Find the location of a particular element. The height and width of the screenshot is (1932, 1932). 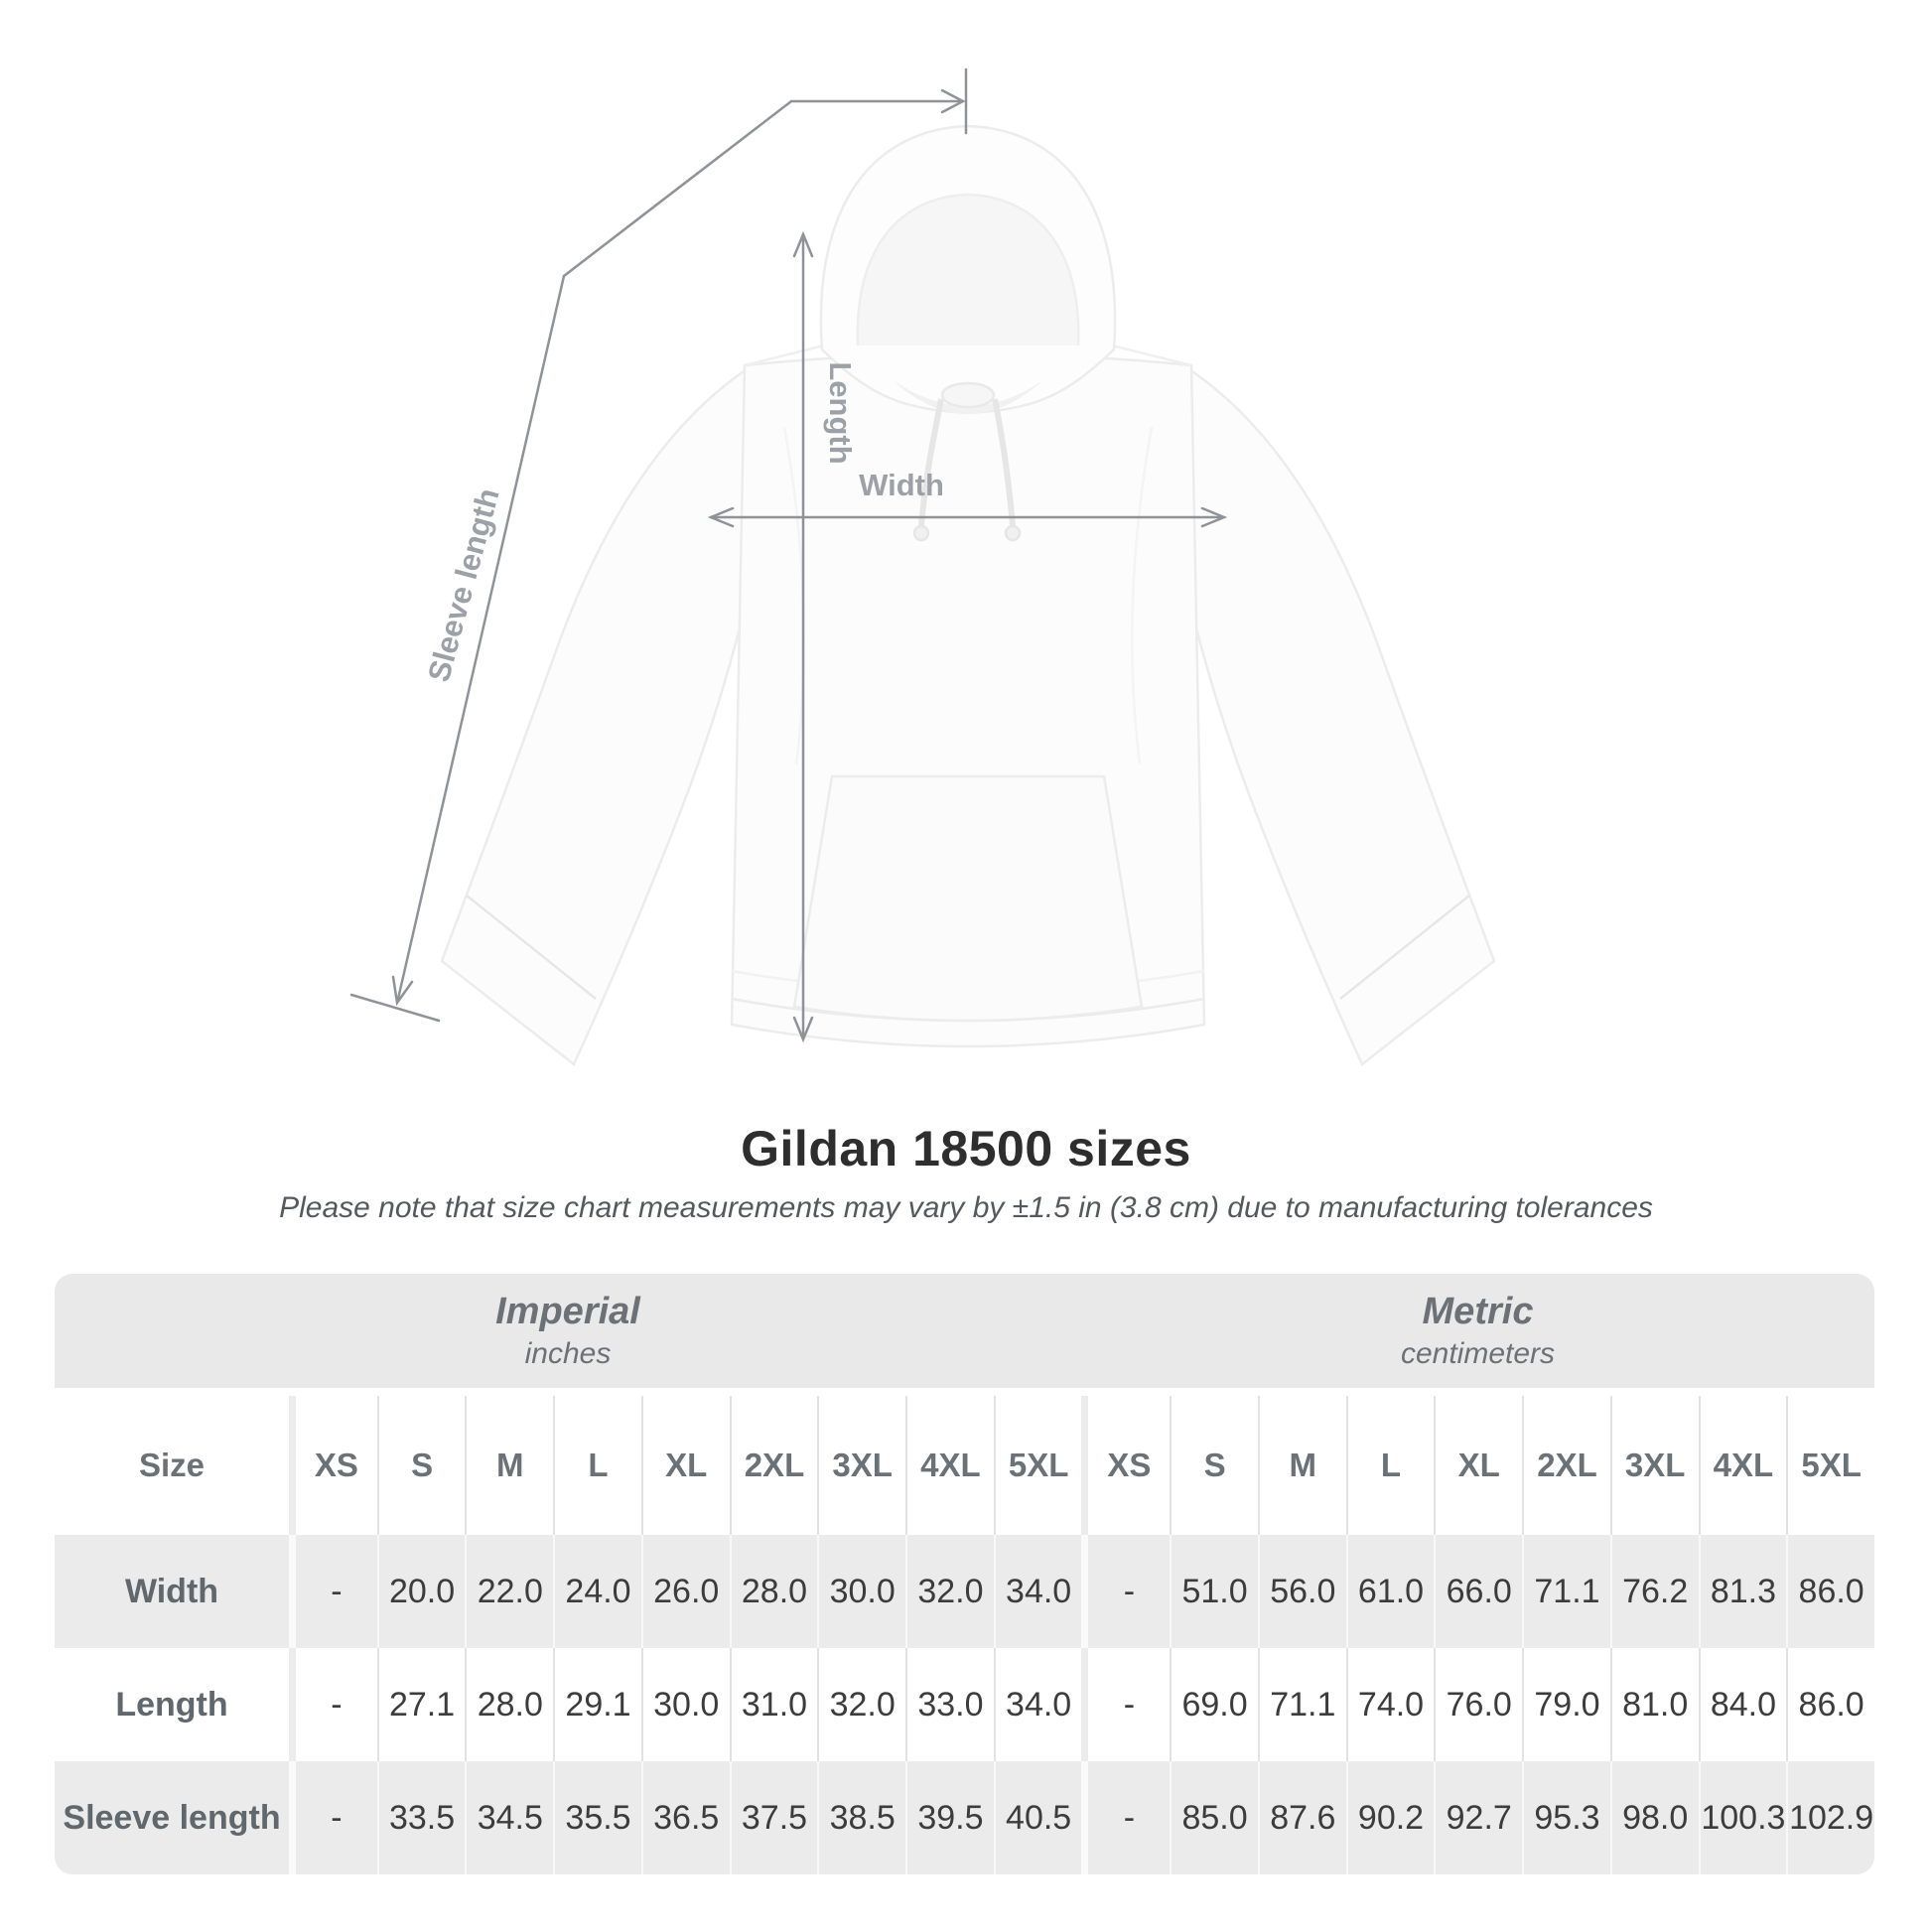

value-cell: 35.5 is located at coordinates (597, 1818).